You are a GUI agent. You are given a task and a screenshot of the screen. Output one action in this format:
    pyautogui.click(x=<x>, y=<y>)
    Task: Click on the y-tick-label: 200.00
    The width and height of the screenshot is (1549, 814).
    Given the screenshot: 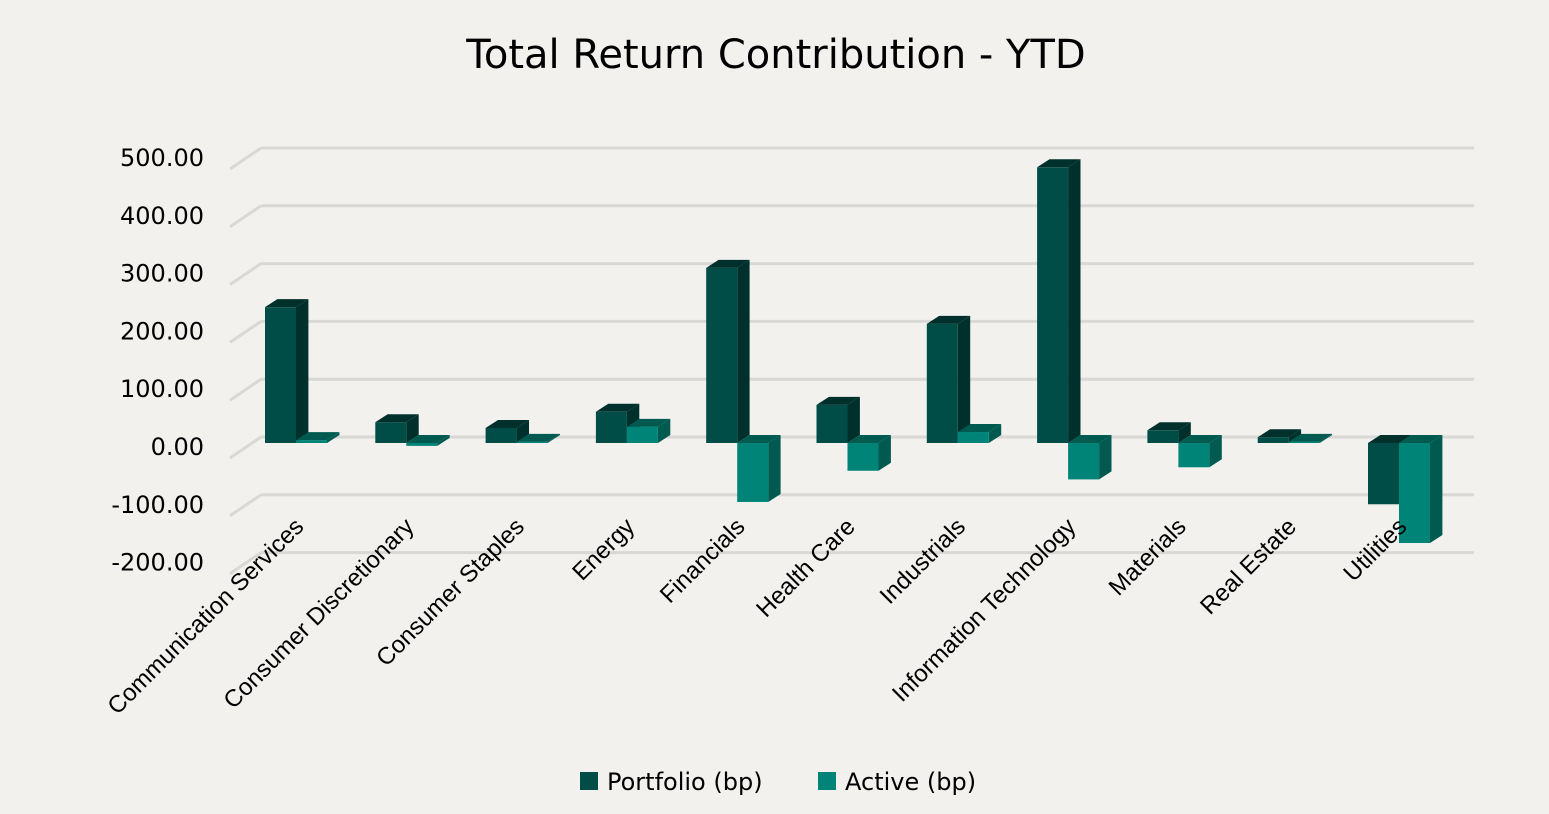 What is the action you would take?
    pyautogui.click(x=162, y=331)
    